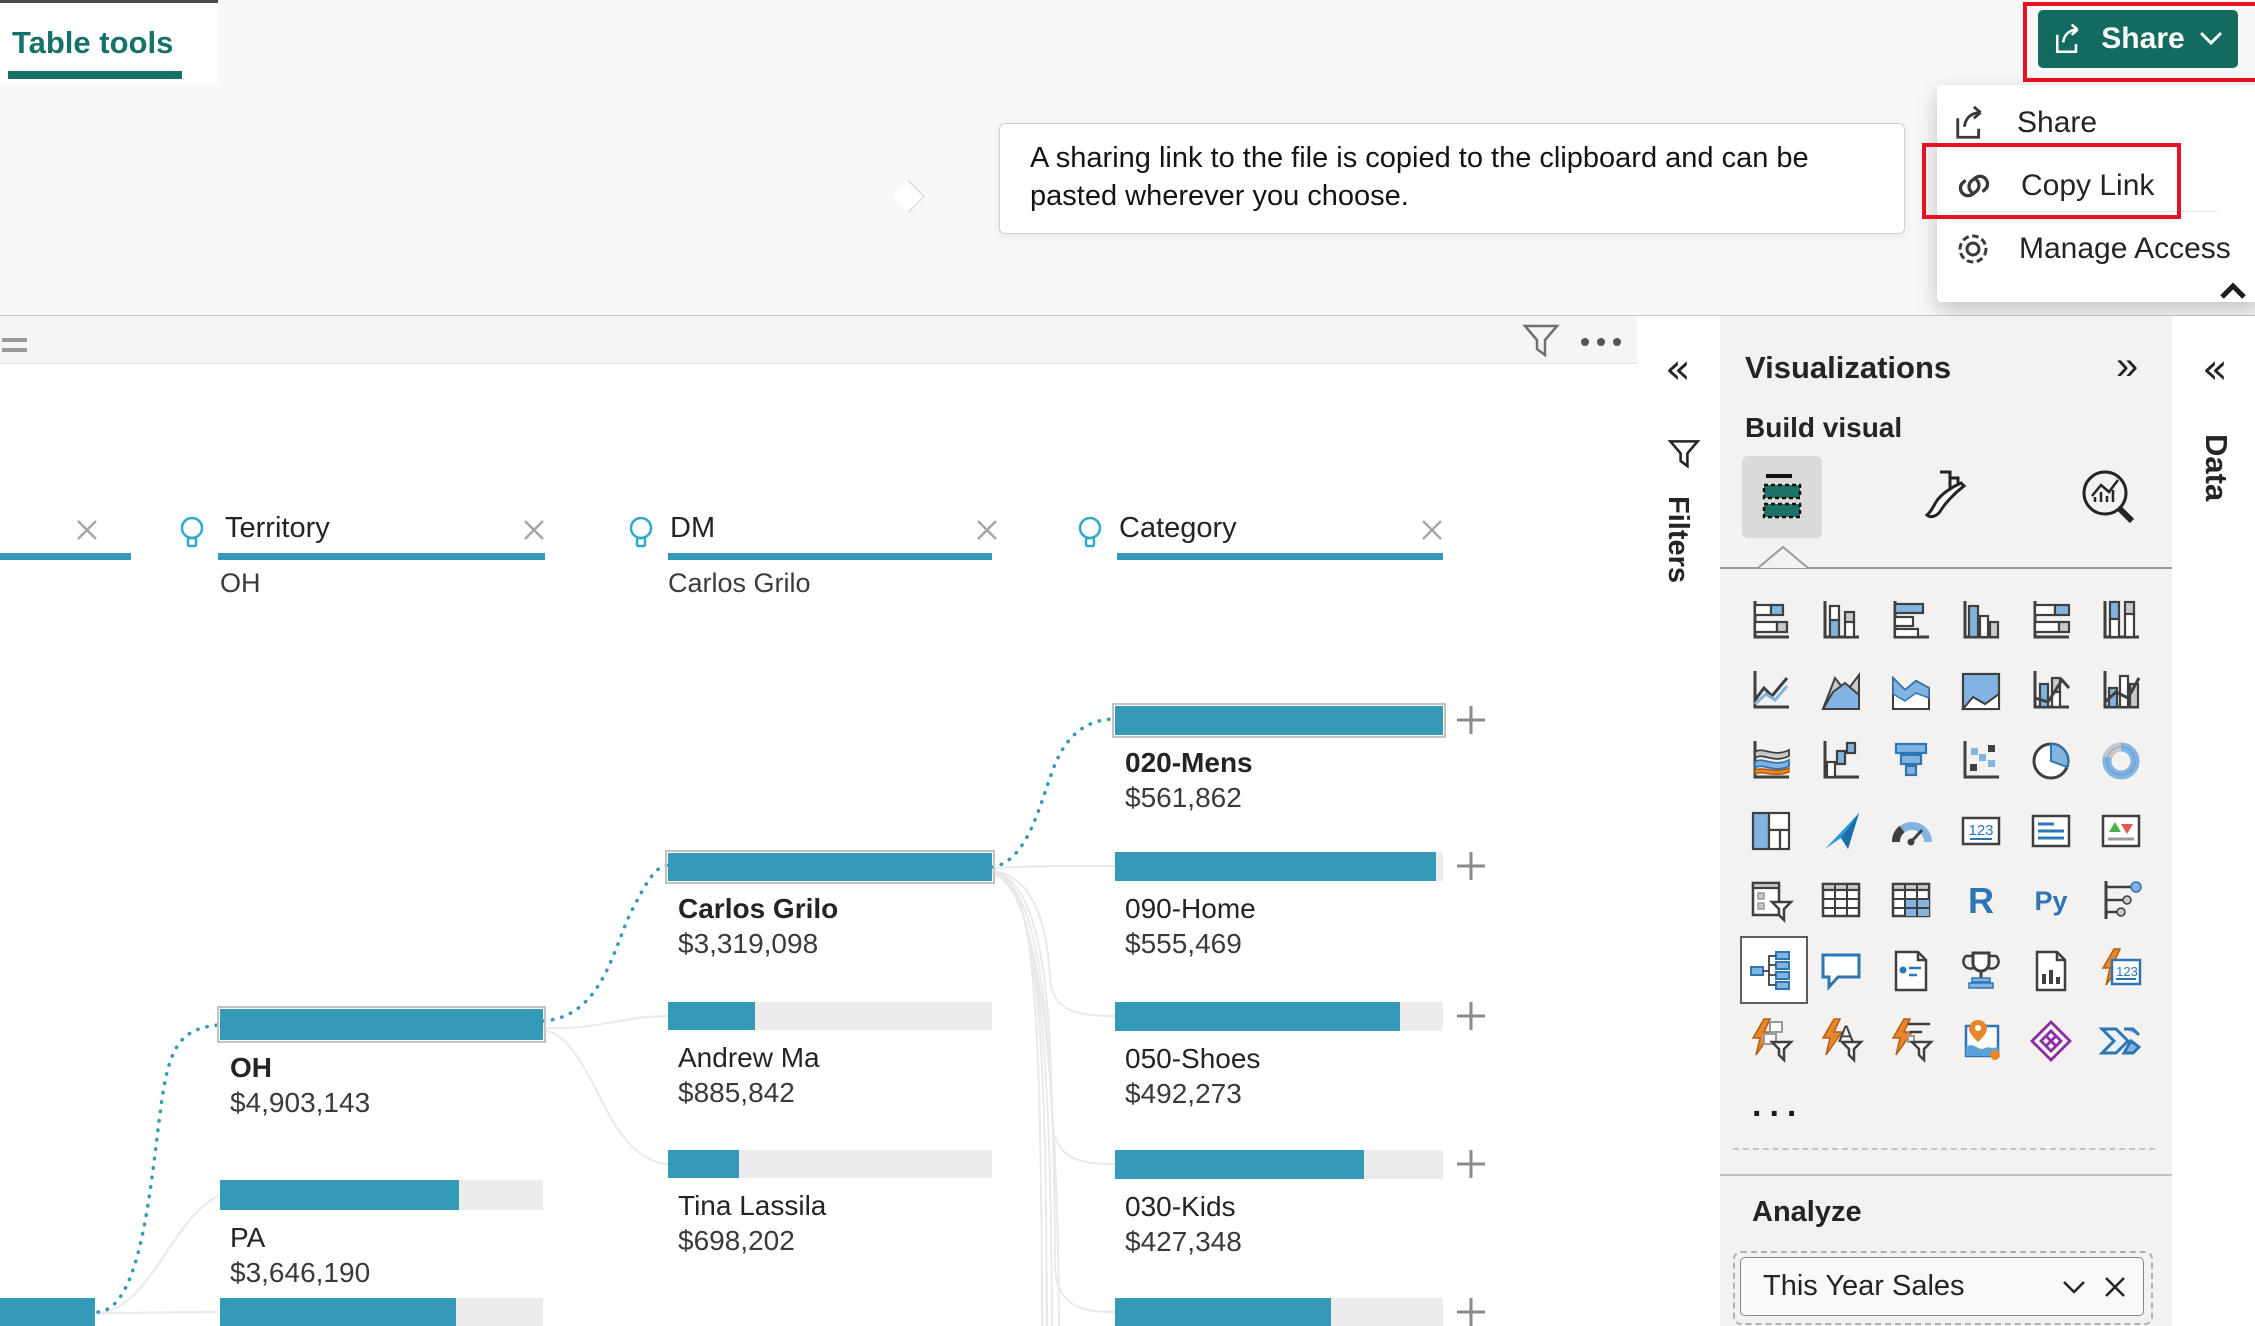  What do you see at coordinates (2121, 621) in the screenshot?
I see `100-stacked-column-chart-icon` at bounding box center [2121, 621].